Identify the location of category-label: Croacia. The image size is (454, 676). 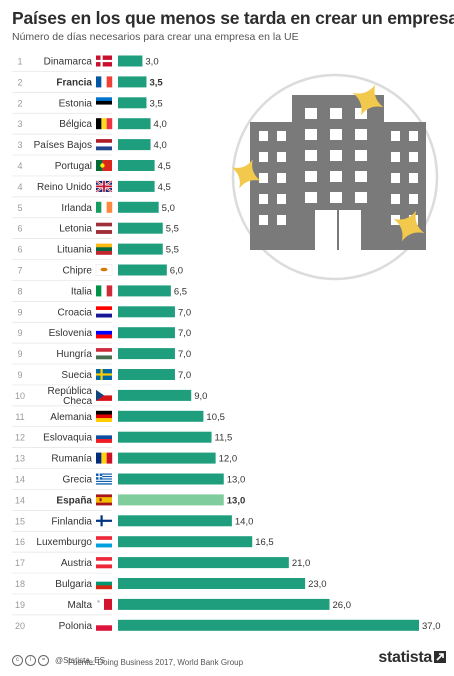
(75, 312).